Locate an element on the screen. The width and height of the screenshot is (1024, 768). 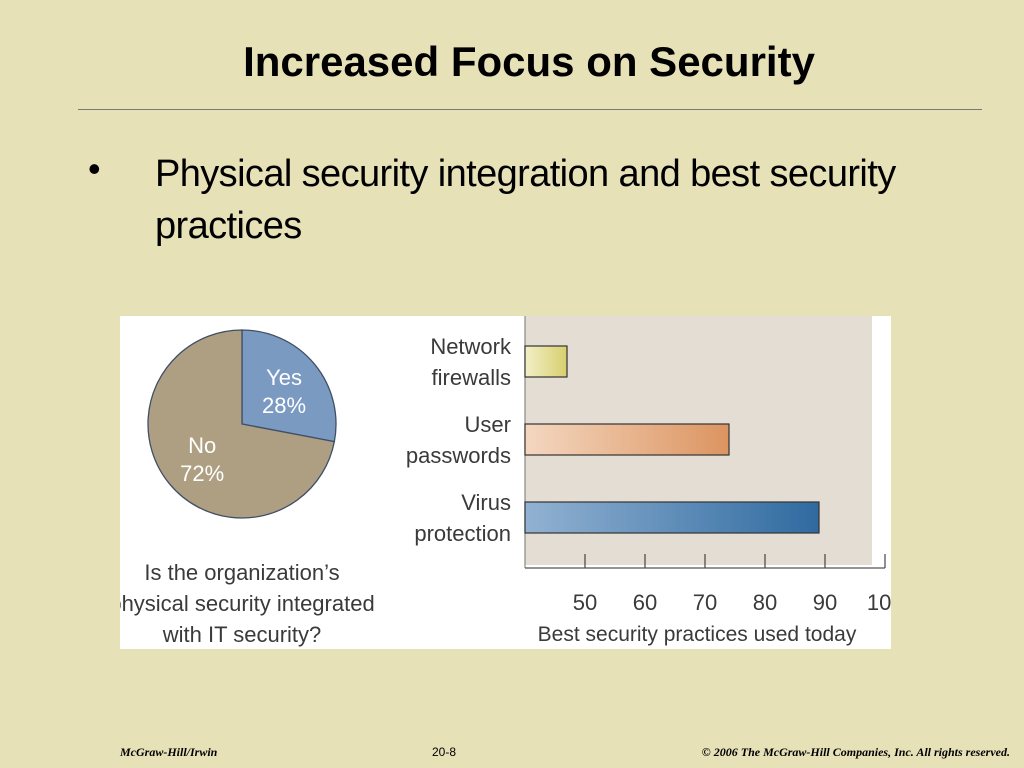
bar-category-label: passwords is located at coordinates (458, 455).